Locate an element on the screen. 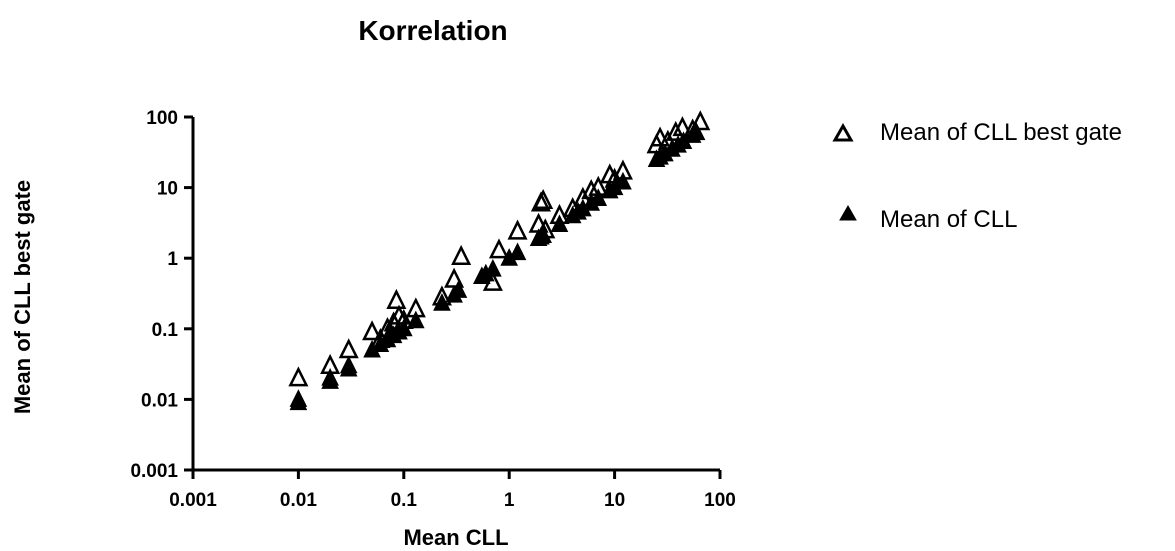 Image resolution: width=1175 pixels, height=551 pixels. y-tick-label: 0.01 is located at coordinates (159, 400).